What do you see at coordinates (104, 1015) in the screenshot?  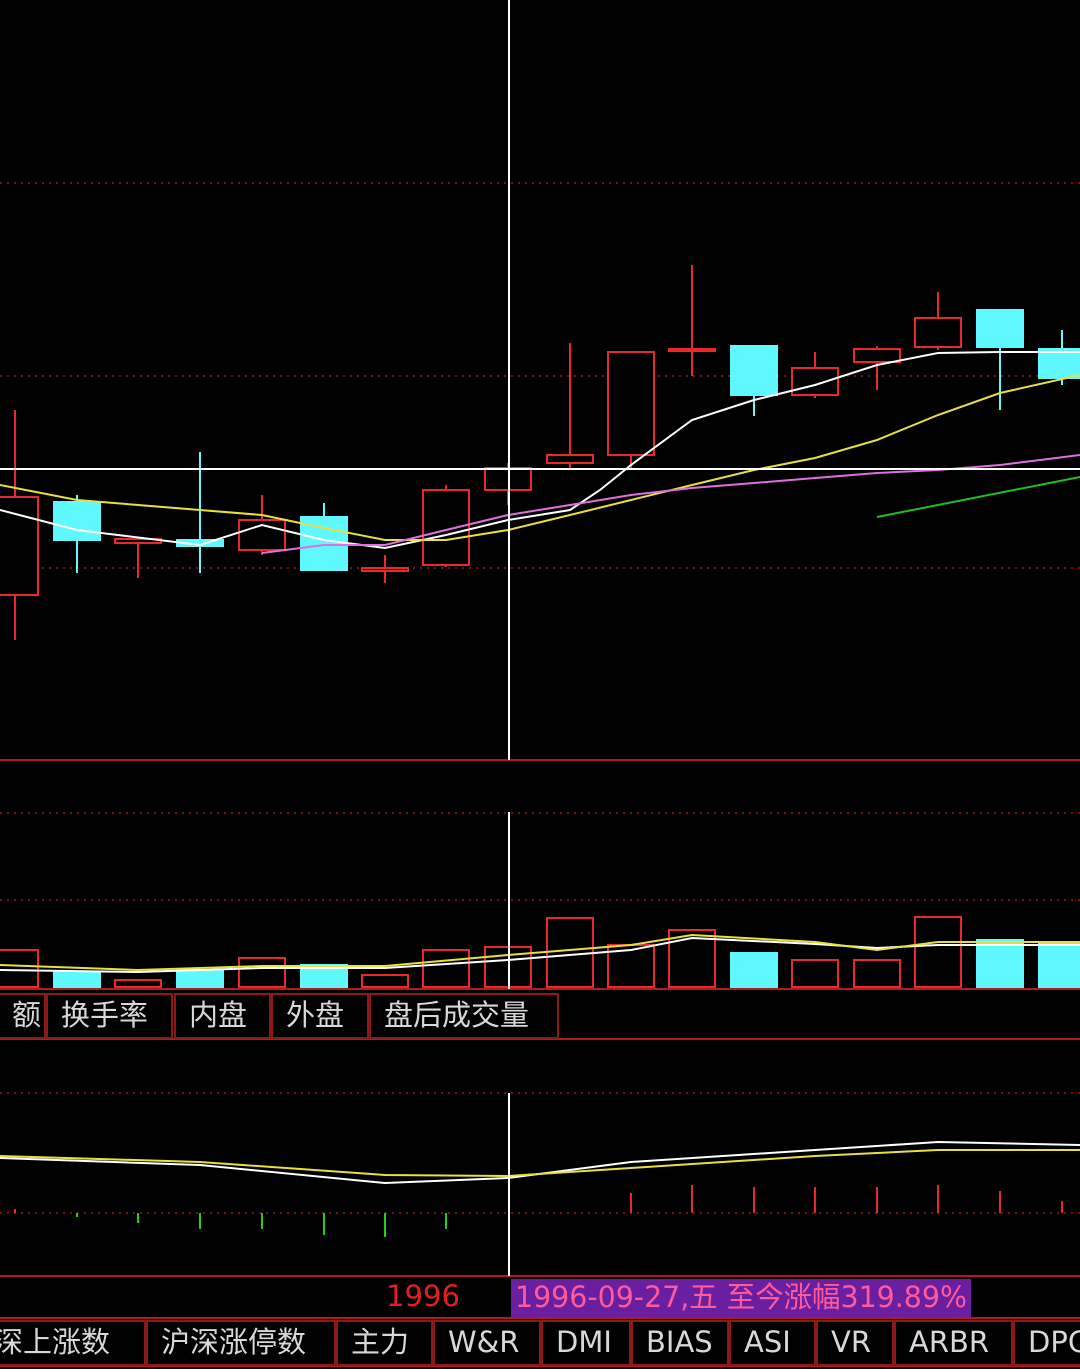 I see `tab-label: 换手率` at bounding box center [104, 1015].